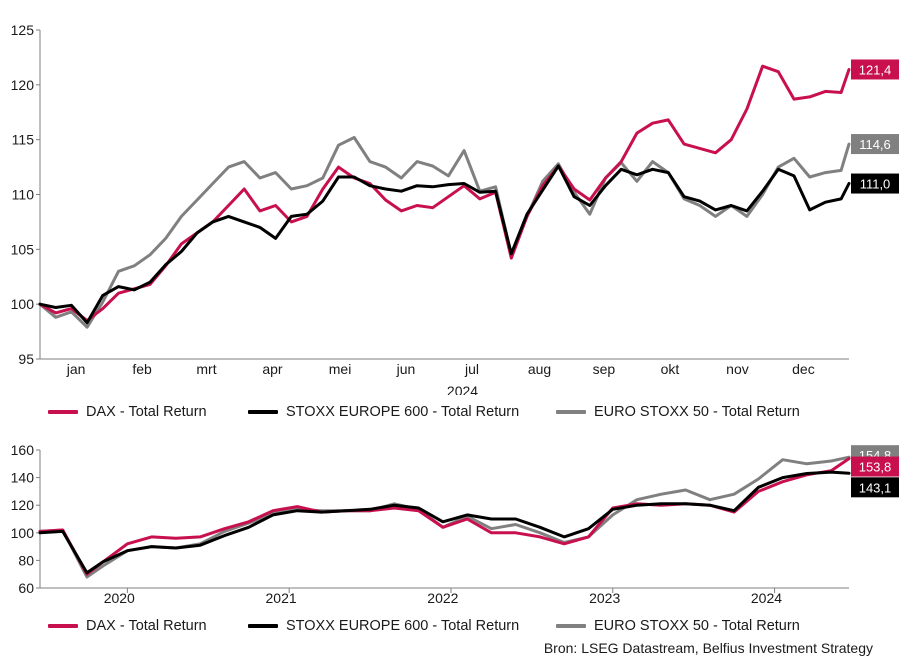  Describe the element at coordinates (444, 522) in the screenshot. I see `chart2-line-stoxx-europe-600-total-return` at that location.